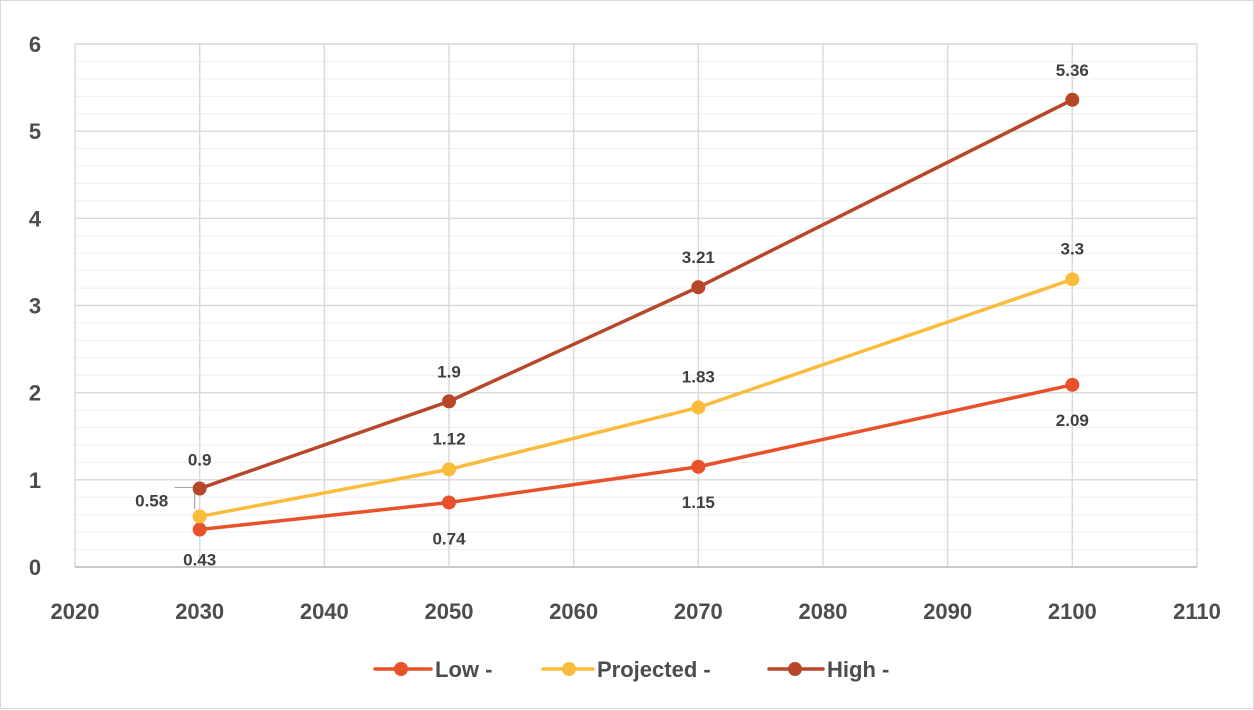 The image size is (1254, 710). I want to click on x-tick-label: 2040, so click(324, 611).